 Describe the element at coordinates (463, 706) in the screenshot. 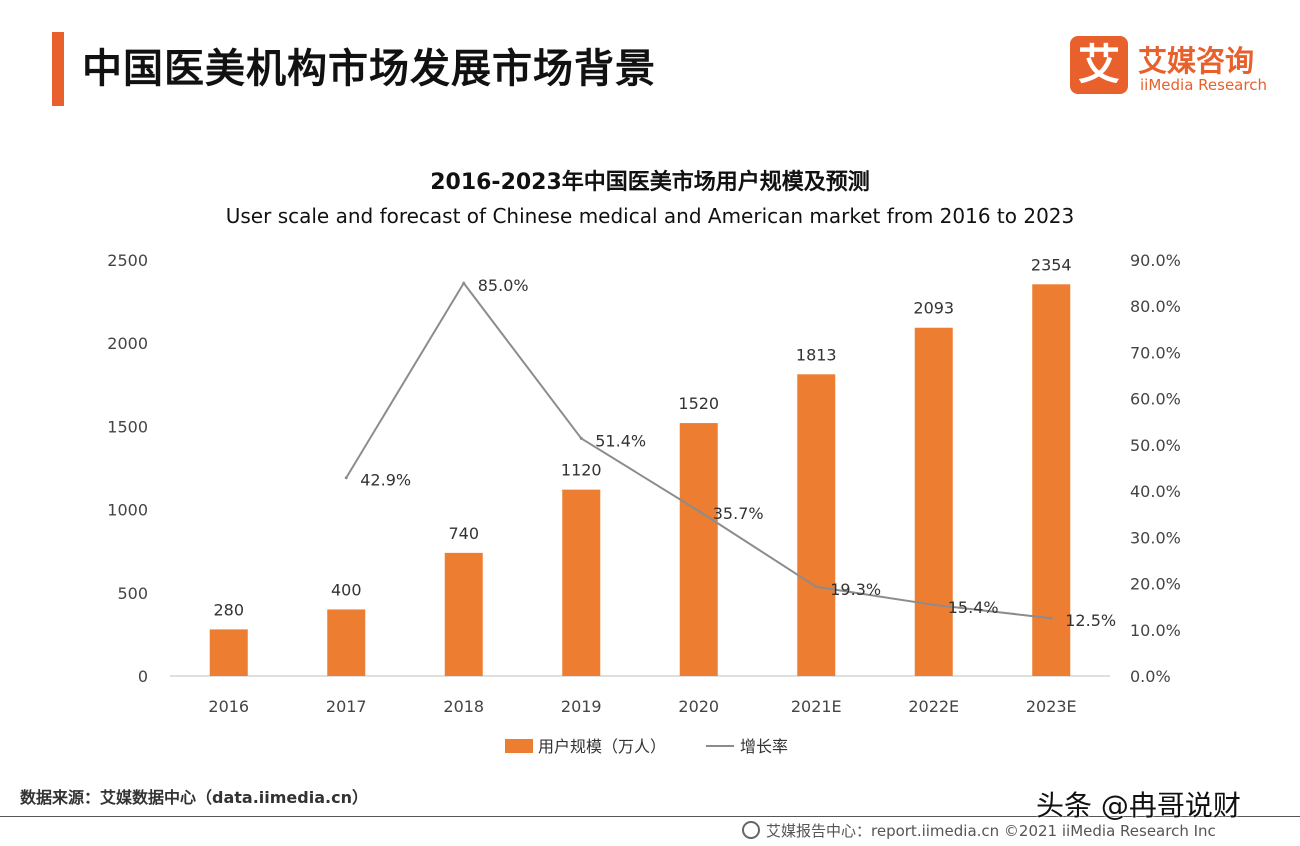

I see `x-tick-label: 2018` at that location.